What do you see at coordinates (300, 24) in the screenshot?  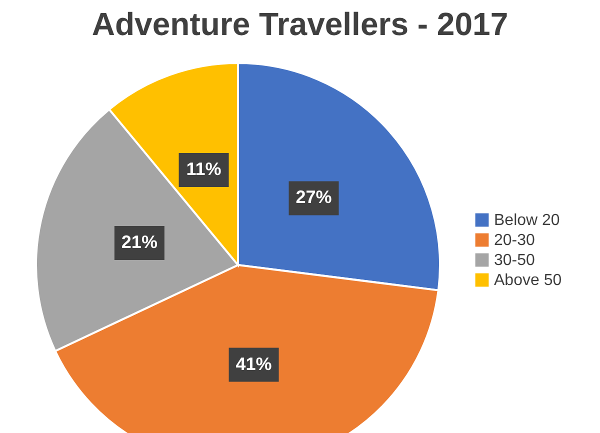 I see `chart-title: Adventure Travellers - 2017` at bounding box center [300, 24].